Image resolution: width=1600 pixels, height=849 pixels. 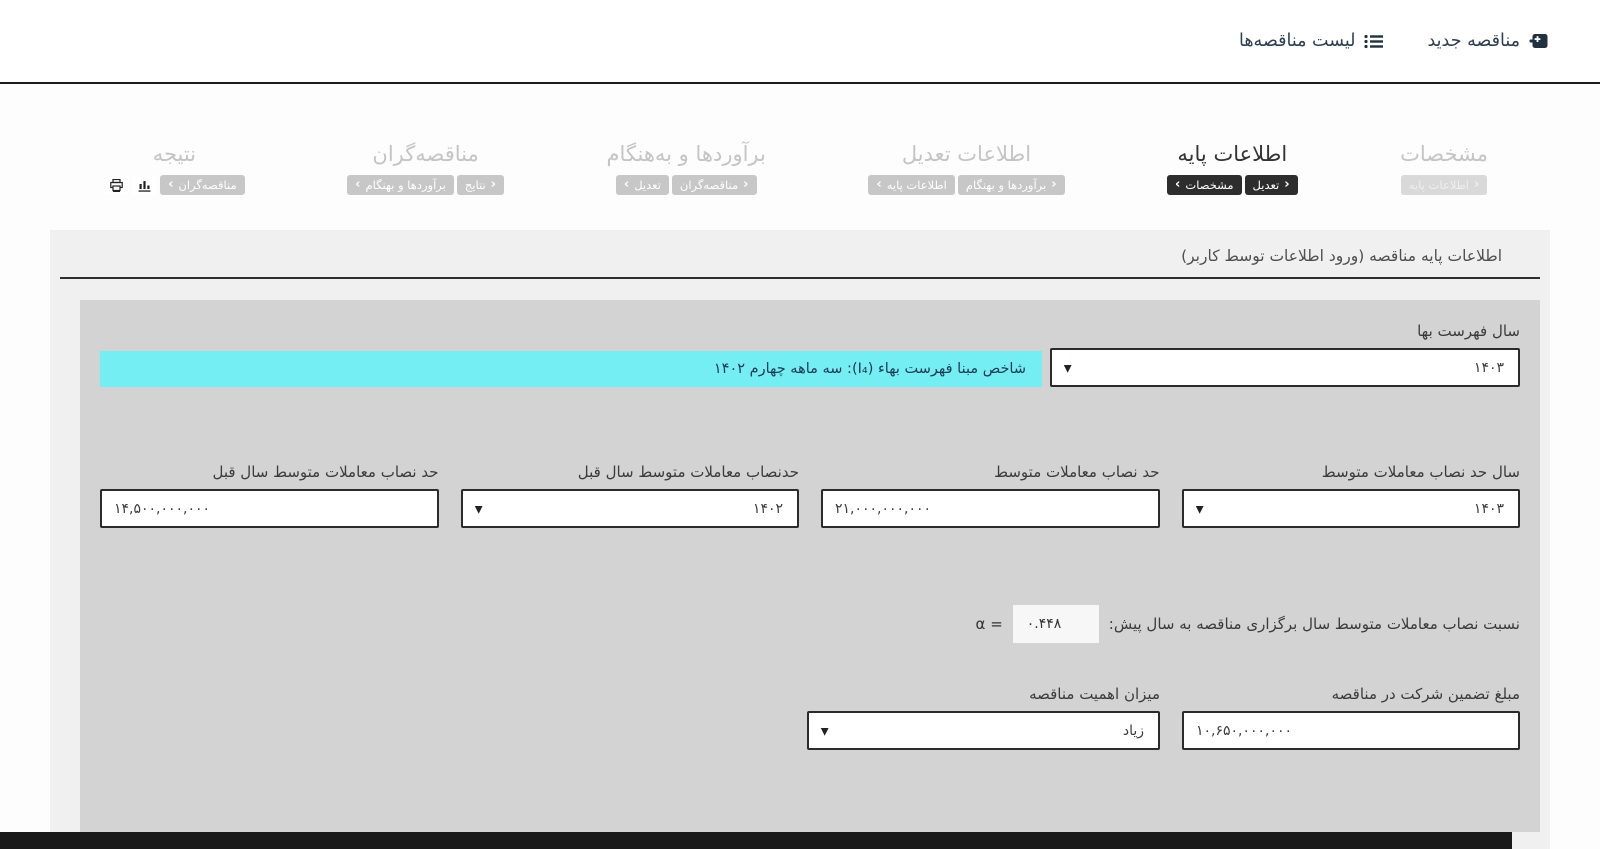 I want to click on prev-quorum-amount-input, so click(x=269, y=508).